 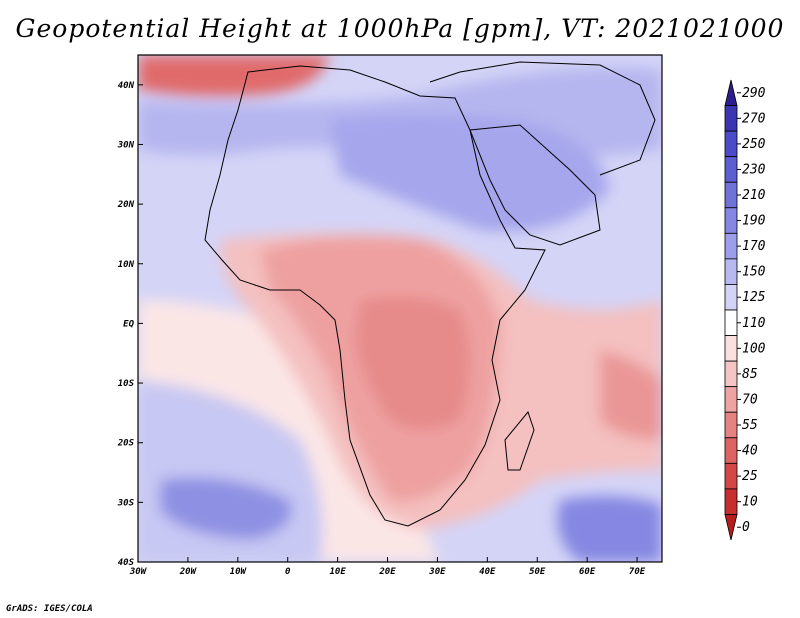 I want to click on lon-tick-label: 60E, so click(x=587, y=572).